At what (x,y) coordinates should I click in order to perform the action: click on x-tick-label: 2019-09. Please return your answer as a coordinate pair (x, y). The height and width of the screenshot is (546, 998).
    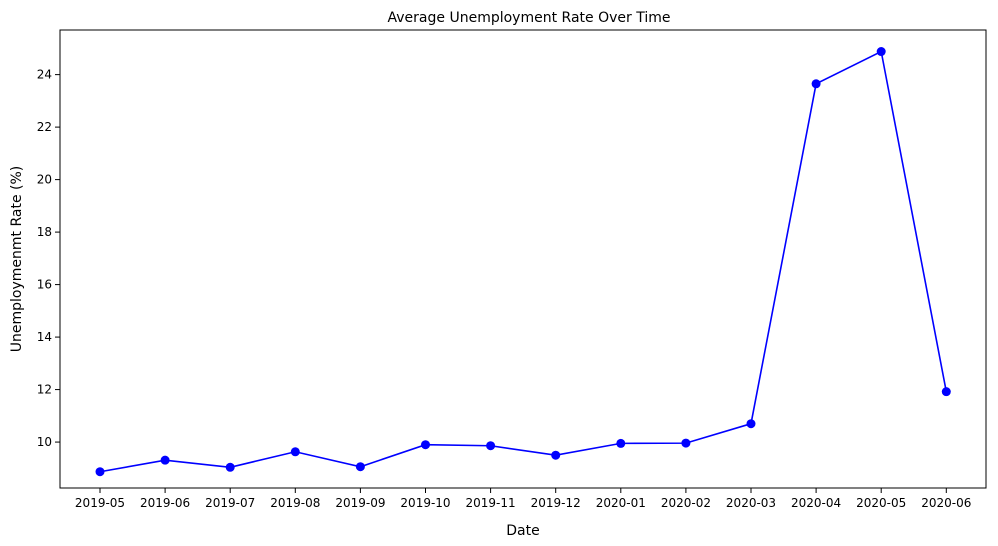
    Looking at the image, I should click on (360, 503).